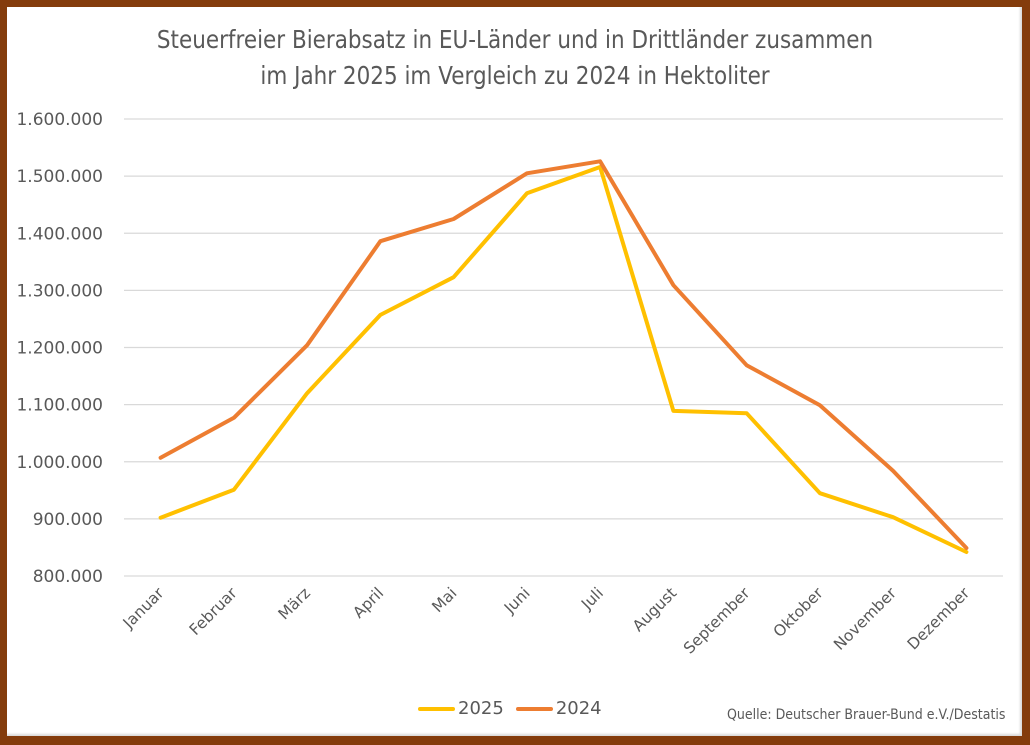  Describe the element at coordinates (717, 621) in the screenshot. I see `x-tick-label: September` at that location.